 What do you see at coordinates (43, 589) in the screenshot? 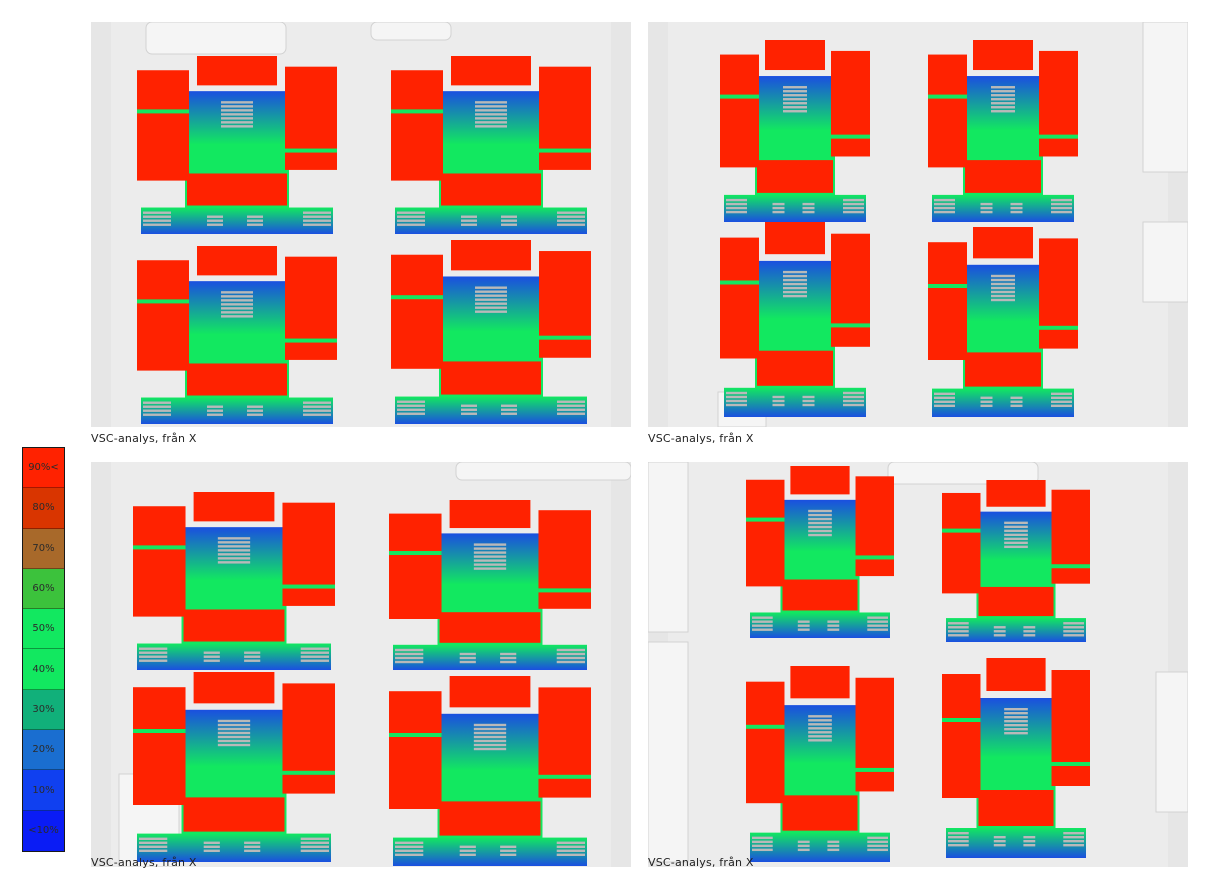
I see `legend-label: 60%` at bounding box center [43, 589].